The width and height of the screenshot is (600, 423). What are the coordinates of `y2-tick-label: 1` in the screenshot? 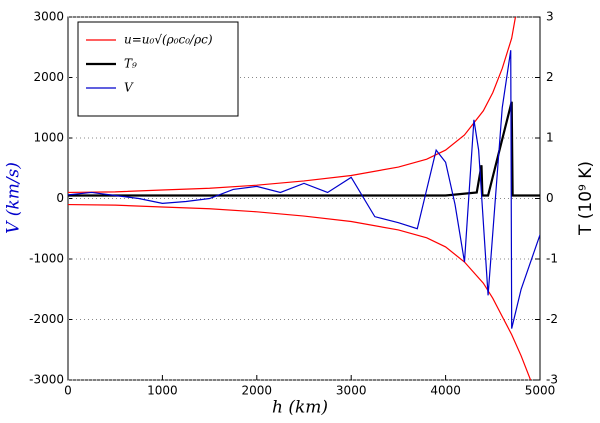 It's located at (550, 138).